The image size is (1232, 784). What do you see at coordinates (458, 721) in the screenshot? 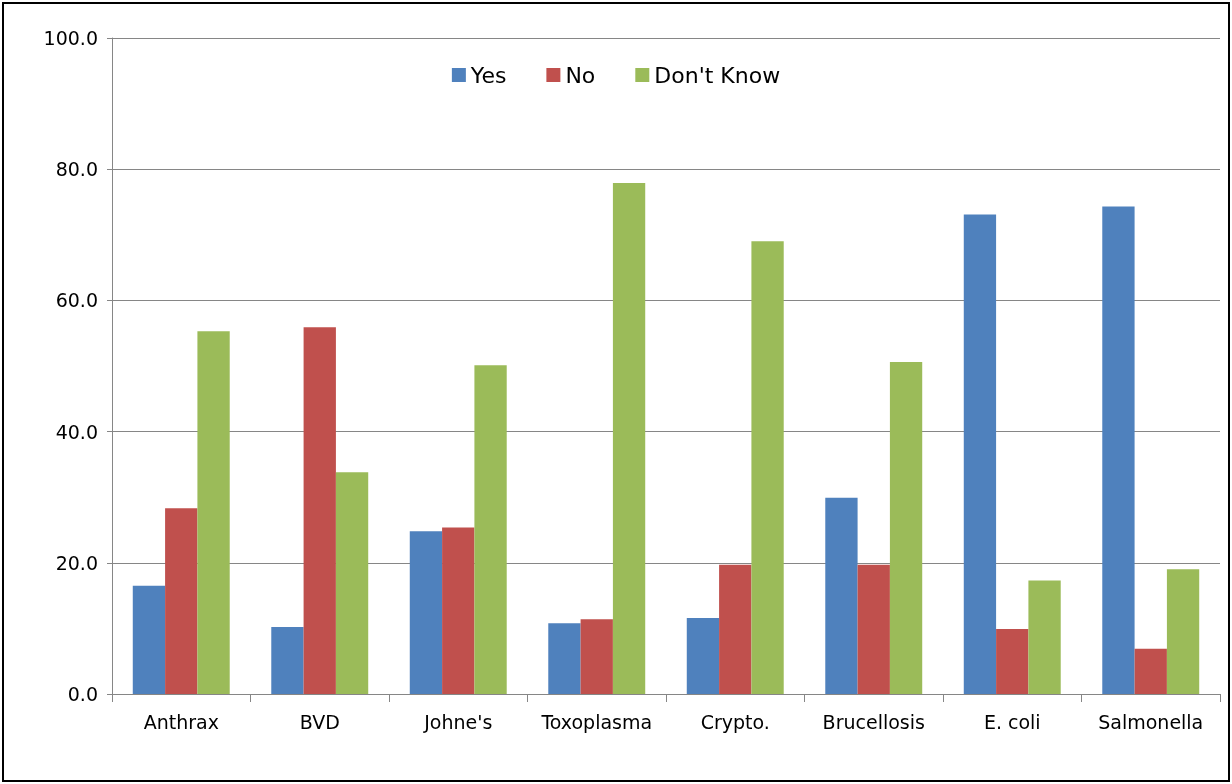
I see `x-tick-label: Johne's` at bounding box center [458, 721].